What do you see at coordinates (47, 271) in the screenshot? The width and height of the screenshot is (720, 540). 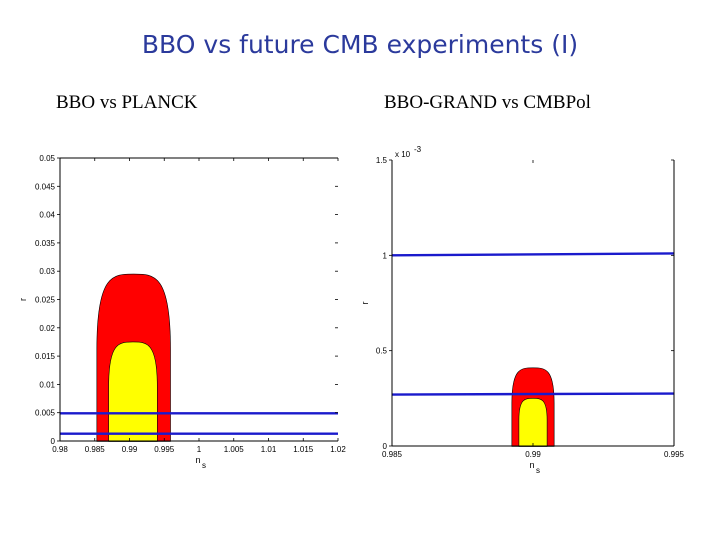 I see `y-tick-label: 0.03` at bounding box center [47, 271].